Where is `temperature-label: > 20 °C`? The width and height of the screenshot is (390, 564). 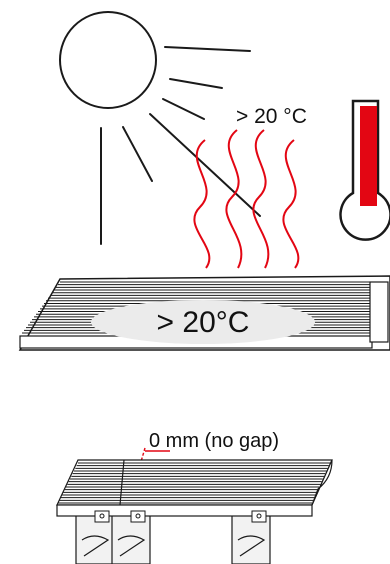 temperature-label: > 20 °C is located at coordinates (271, 116).